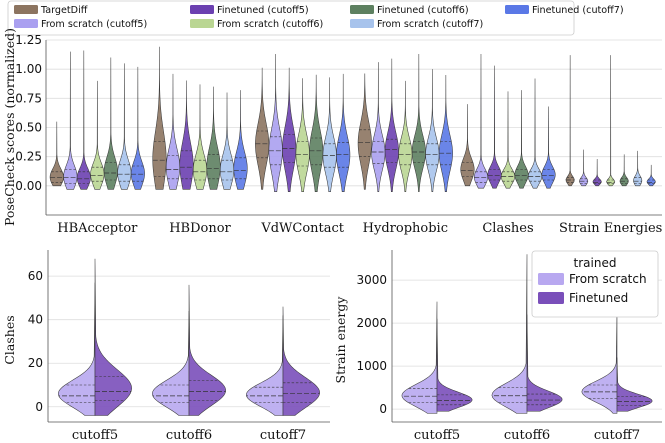  What do you see at coordinates (423, 10) in the screenshot?
I see `legend-label-fine6: Finetuned (cutoff6)` at bounding box center [423, 10].